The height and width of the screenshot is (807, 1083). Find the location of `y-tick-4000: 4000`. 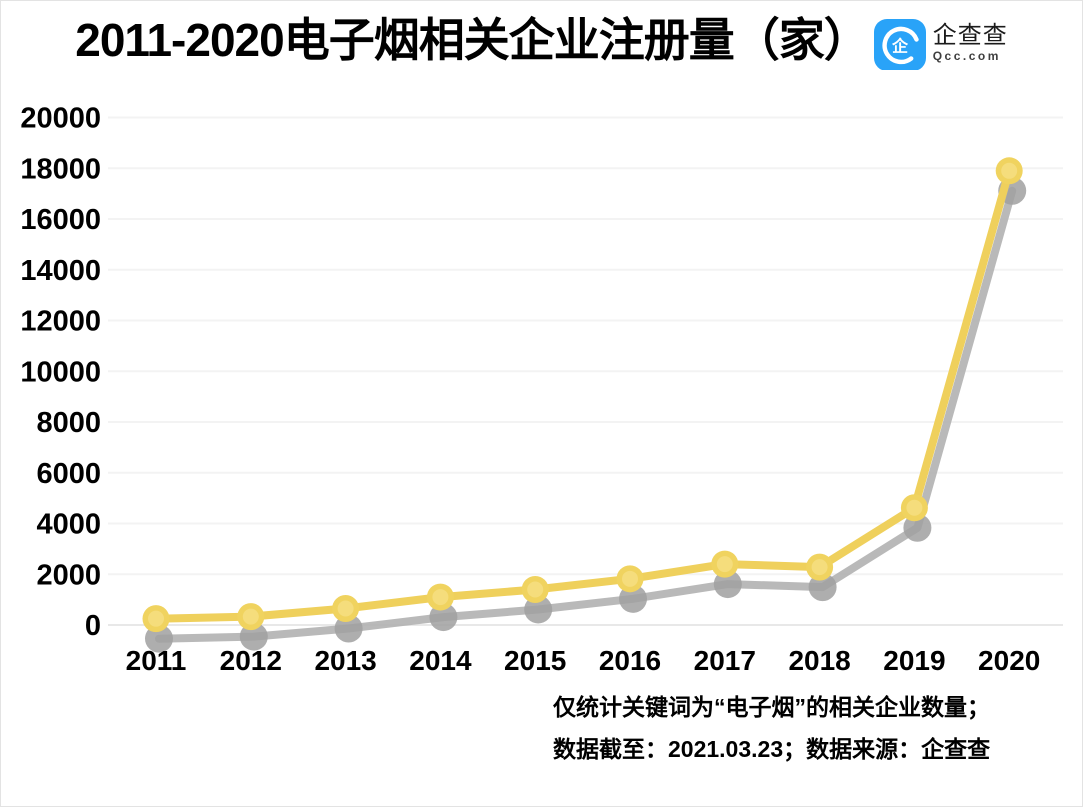

y-tick-4000: 4000 is located at coordinates (68, 525).